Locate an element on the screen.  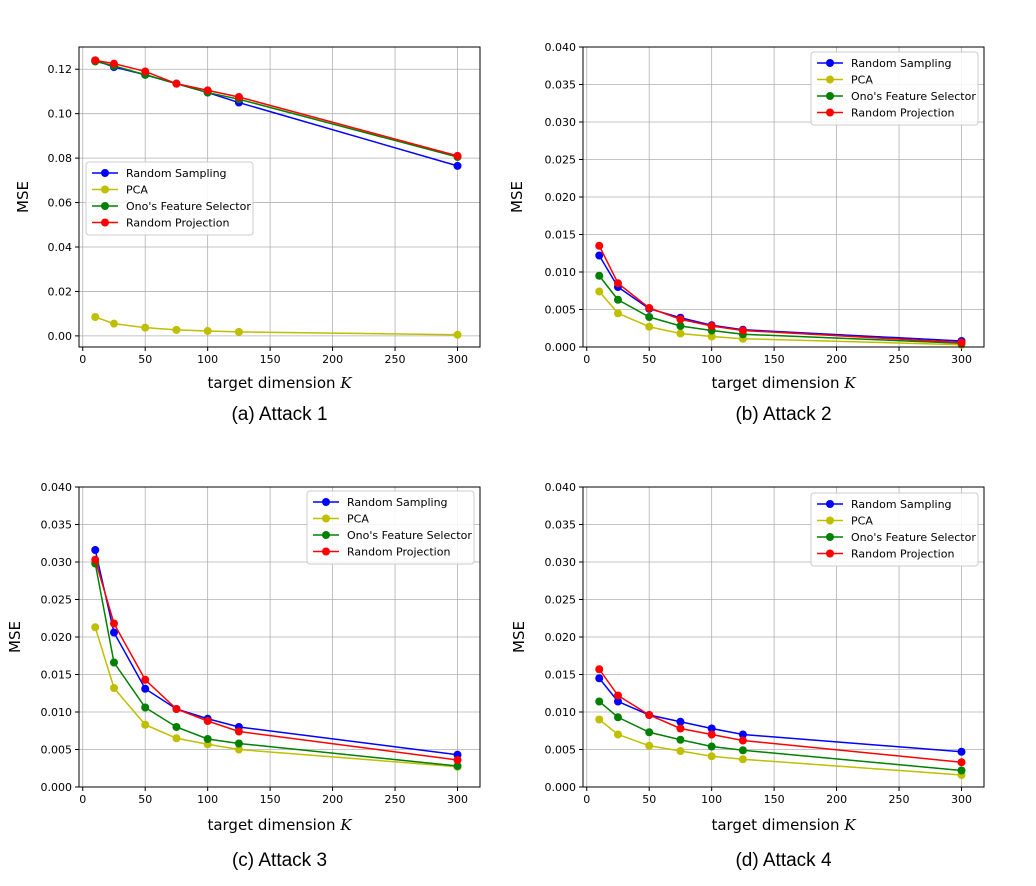
panel-caption: (b) Attack 2 is located at coordinates (783, 414).